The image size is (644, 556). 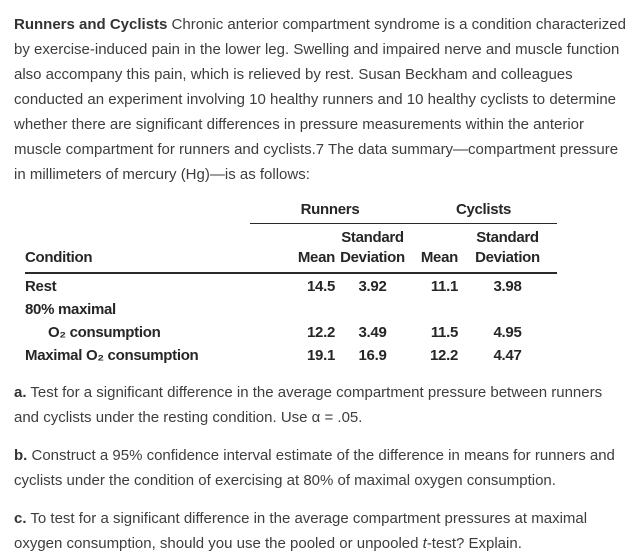 I want to click on column-header-mean-runners: Mean, so click(x=292, y=248).